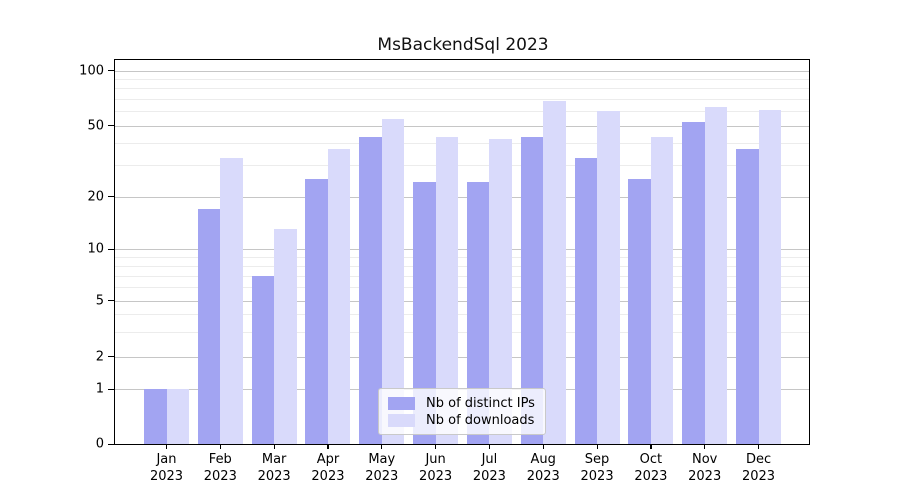 The width and height of the screenshot is (900, 500). I want to click on y-tick-label: 2, so click(99, 356).